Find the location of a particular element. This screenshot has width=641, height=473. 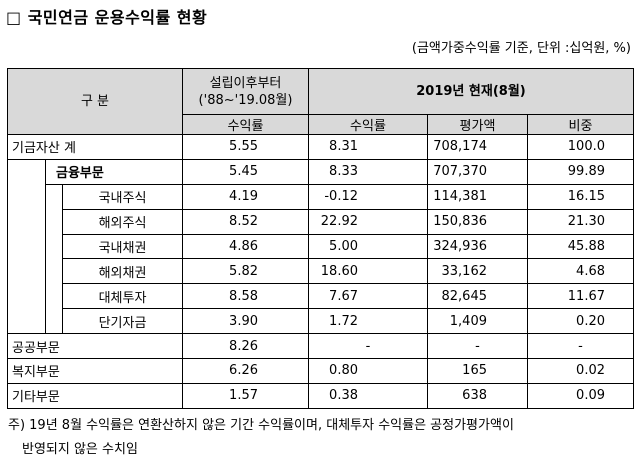

value-cell: 5.45 is located at coordinates (245, 171).